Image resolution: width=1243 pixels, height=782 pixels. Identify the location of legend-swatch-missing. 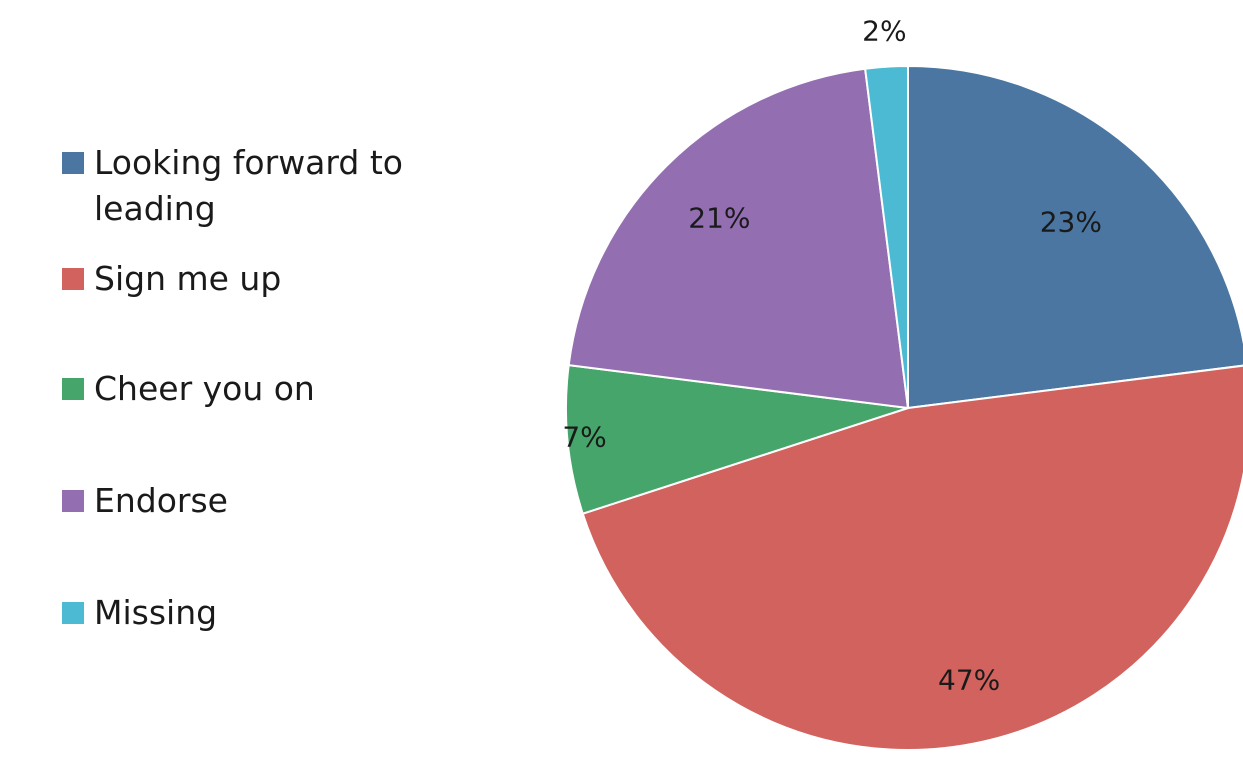
(73, 613).